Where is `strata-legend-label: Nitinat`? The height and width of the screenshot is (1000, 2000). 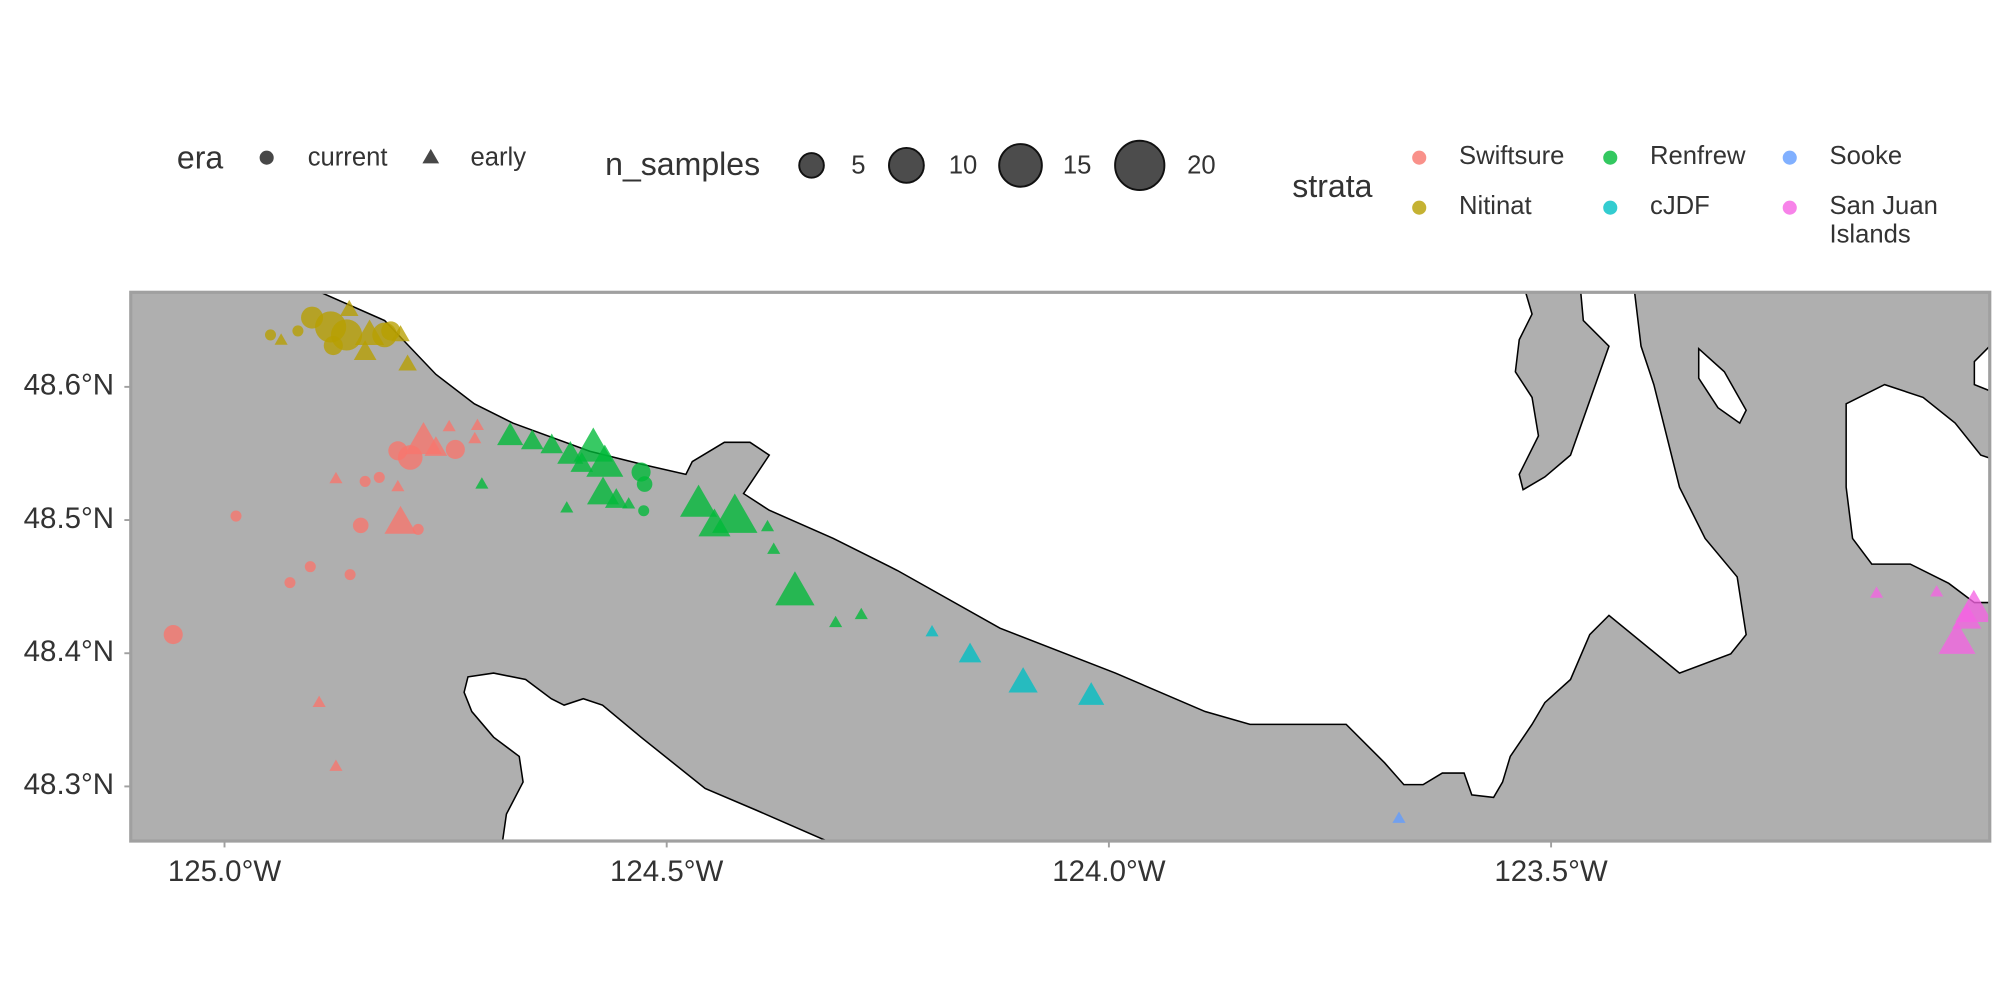 strata-legend-label: Nitinat is located at coordinates (1495, 206).